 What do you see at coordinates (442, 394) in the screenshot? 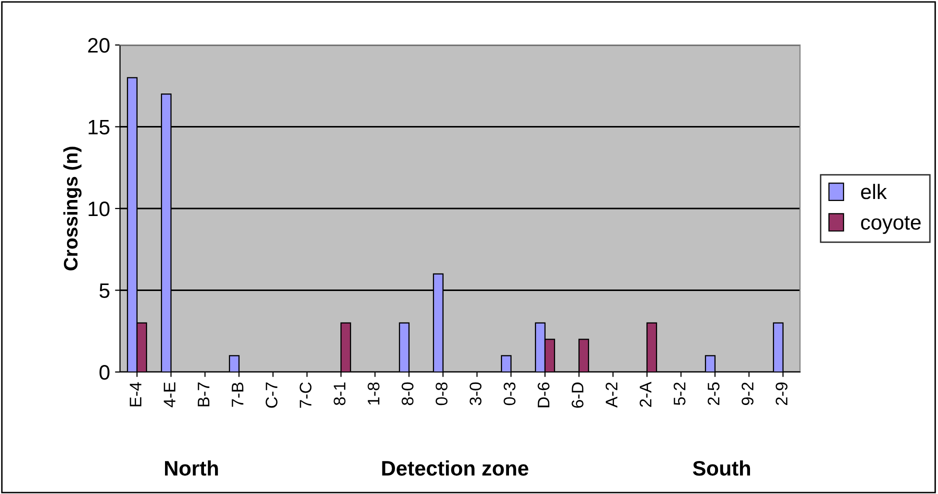
I see `x-tick-label: 0-8` at bounding box center [442, 394].